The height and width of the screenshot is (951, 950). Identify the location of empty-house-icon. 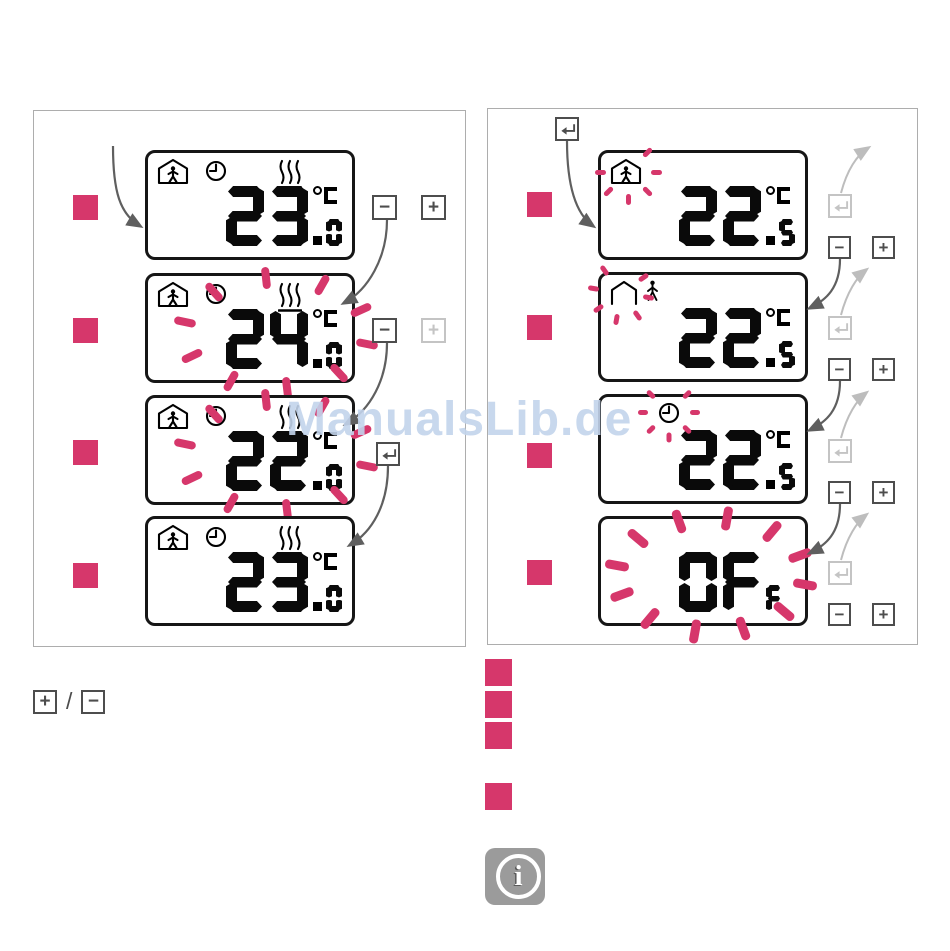
(624, 293).